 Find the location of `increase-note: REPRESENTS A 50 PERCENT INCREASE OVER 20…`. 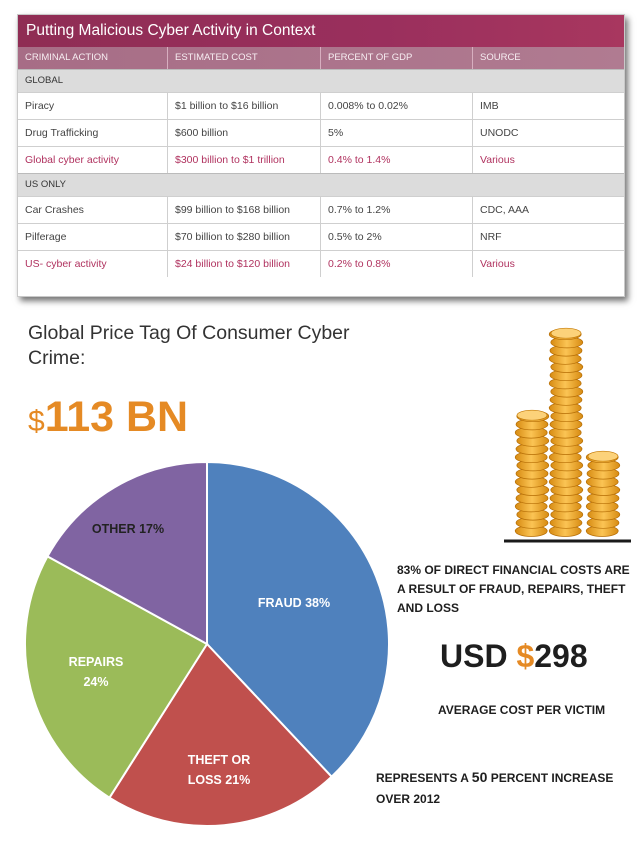

increase-note: REPRESENTS A 50 PERCENT INCREASE OVER 20… is located at coordinates (507, 788).